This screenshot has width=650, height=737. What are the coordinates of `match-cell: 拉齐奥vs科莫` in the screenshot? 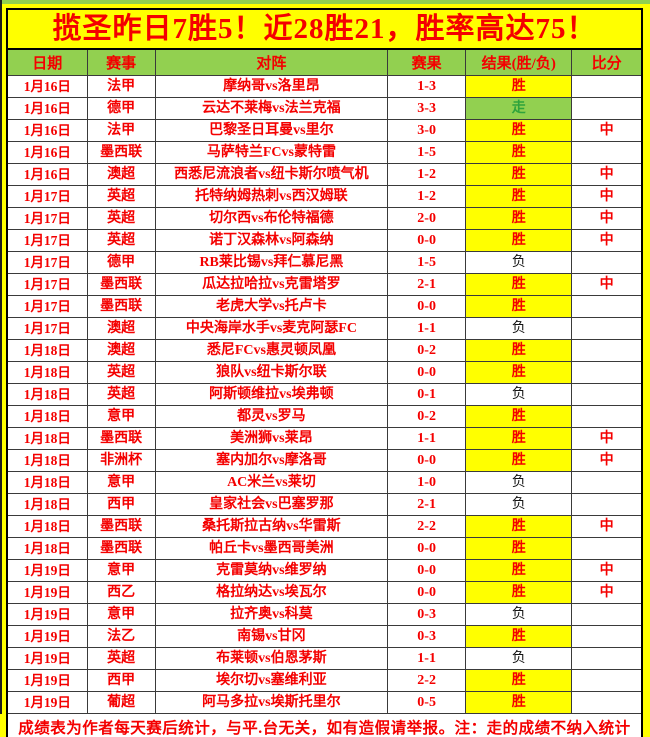 It's located at (271, 614).